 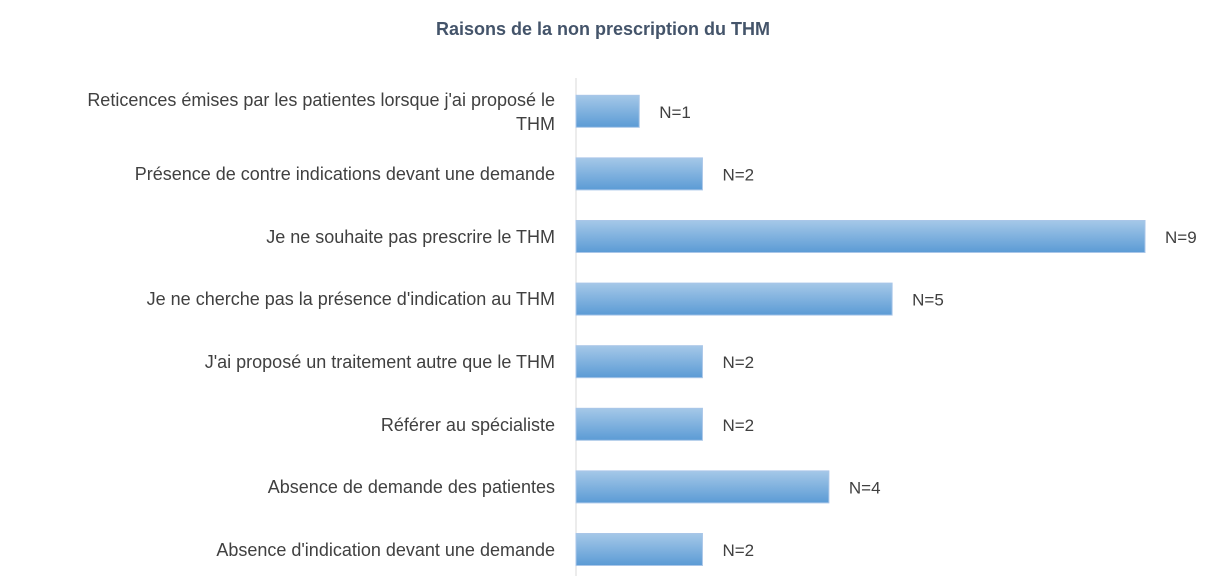 I want to click on value-label: N=1, so click(x=675, y=112).